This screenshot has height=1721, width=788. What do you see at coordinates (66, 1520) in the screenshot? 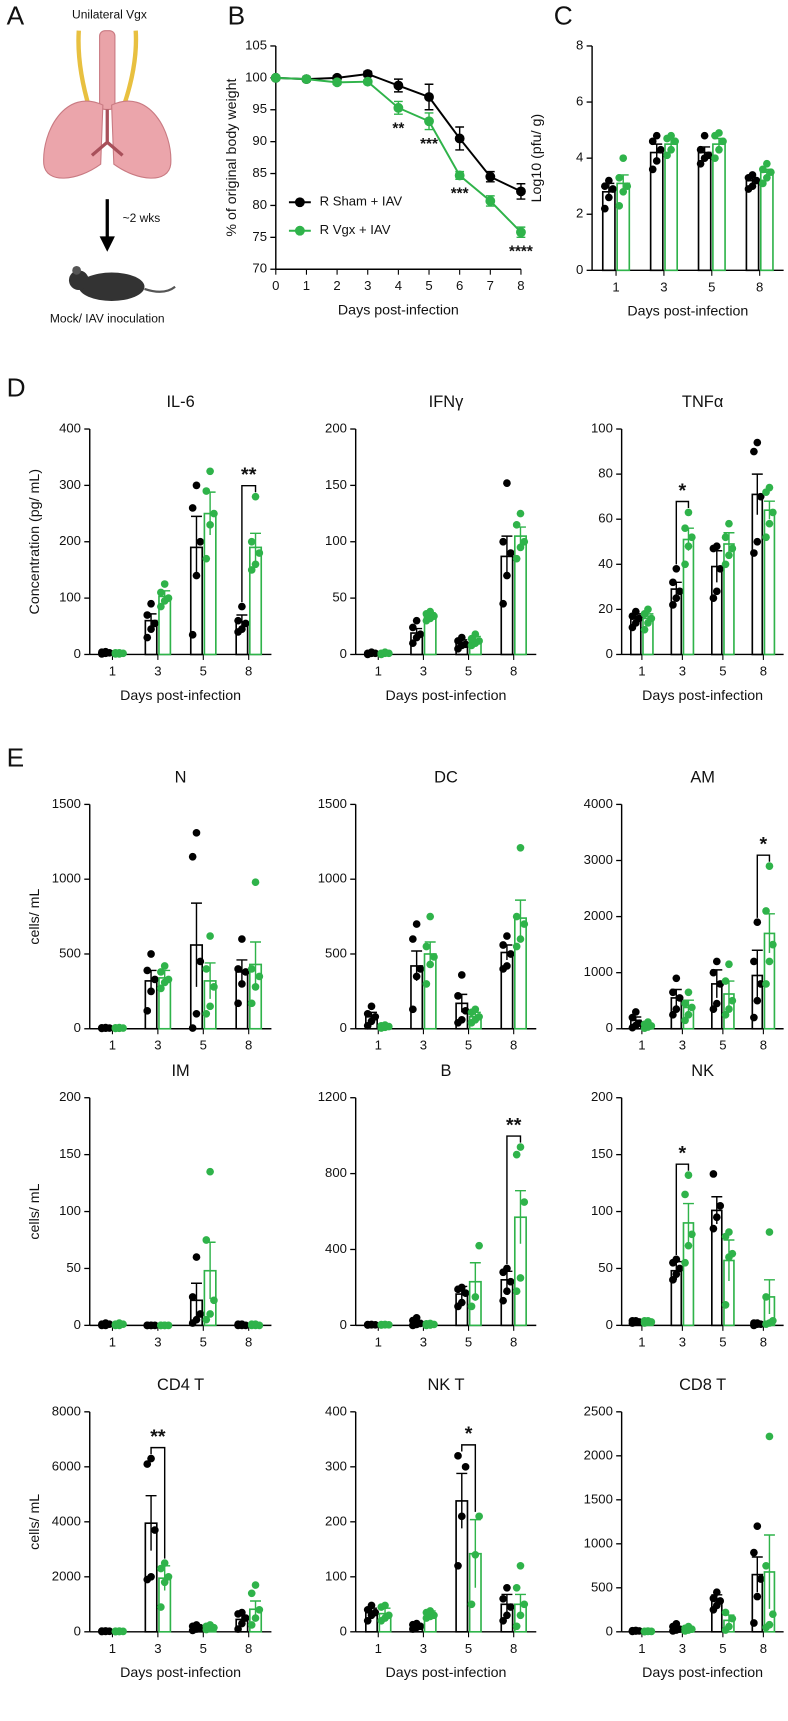
I see `y-tick-label: 4000` at bounding box center [66, 1520].